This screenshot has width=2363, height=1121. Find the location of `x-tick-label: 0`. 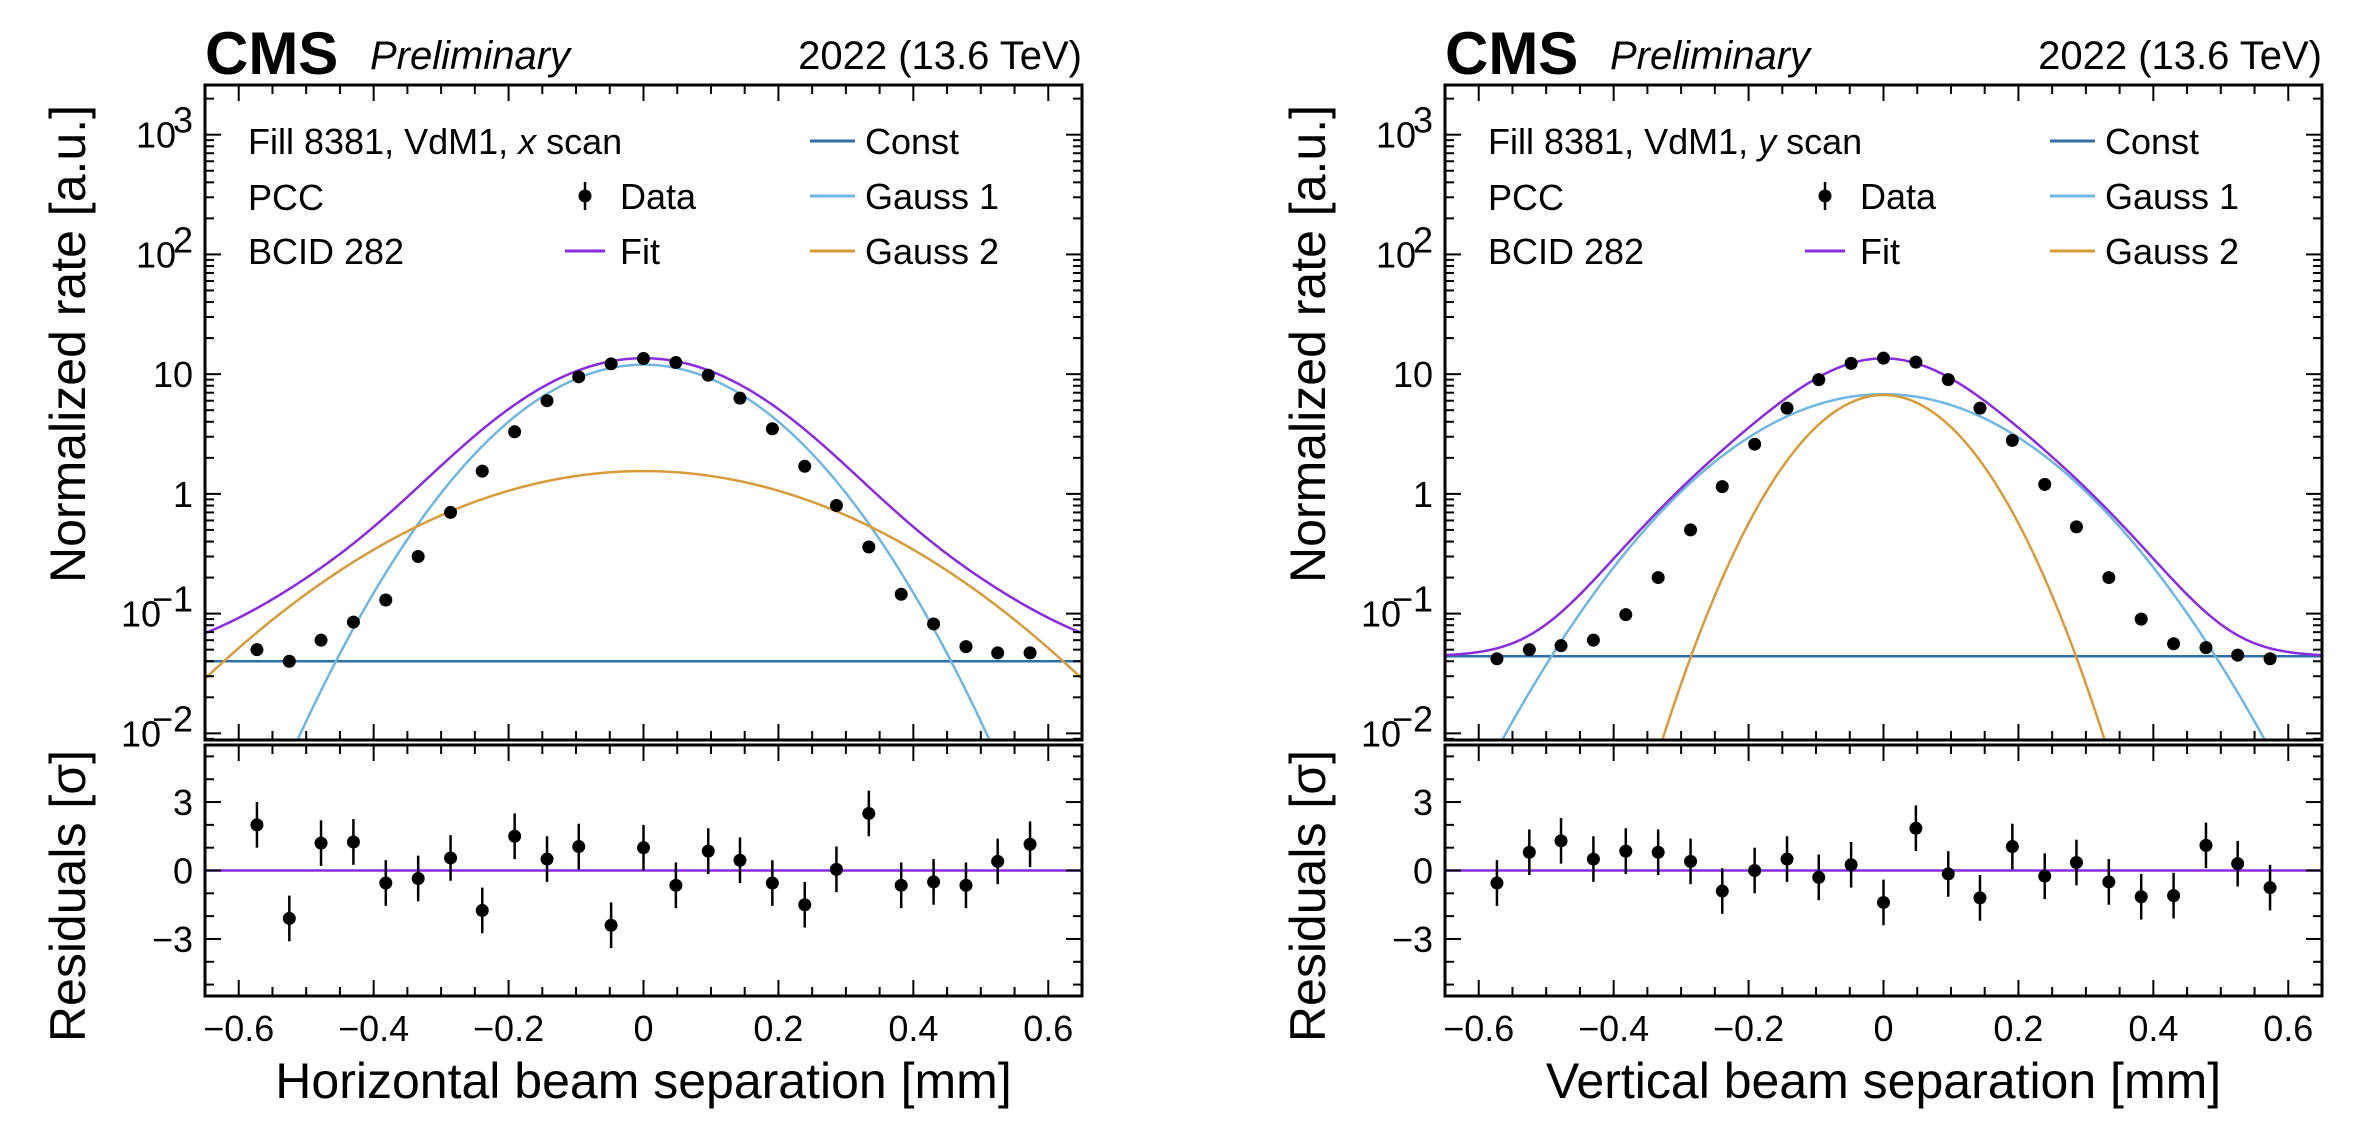

x-tick-label: 0 is located at coordinates (1883, 1028).